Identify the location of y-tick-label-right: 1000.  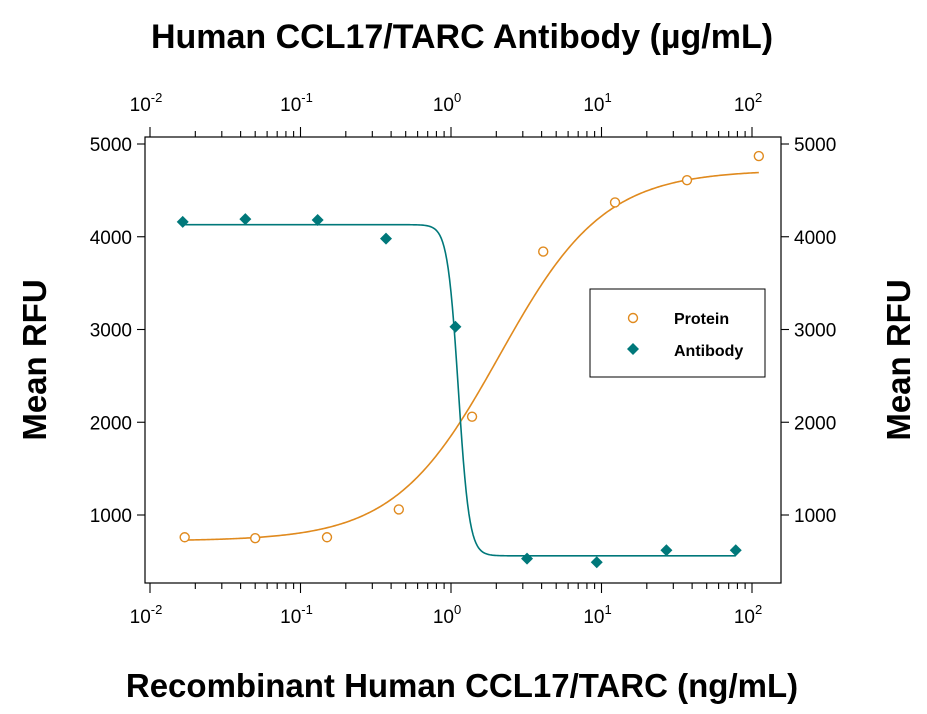
(815, 516).